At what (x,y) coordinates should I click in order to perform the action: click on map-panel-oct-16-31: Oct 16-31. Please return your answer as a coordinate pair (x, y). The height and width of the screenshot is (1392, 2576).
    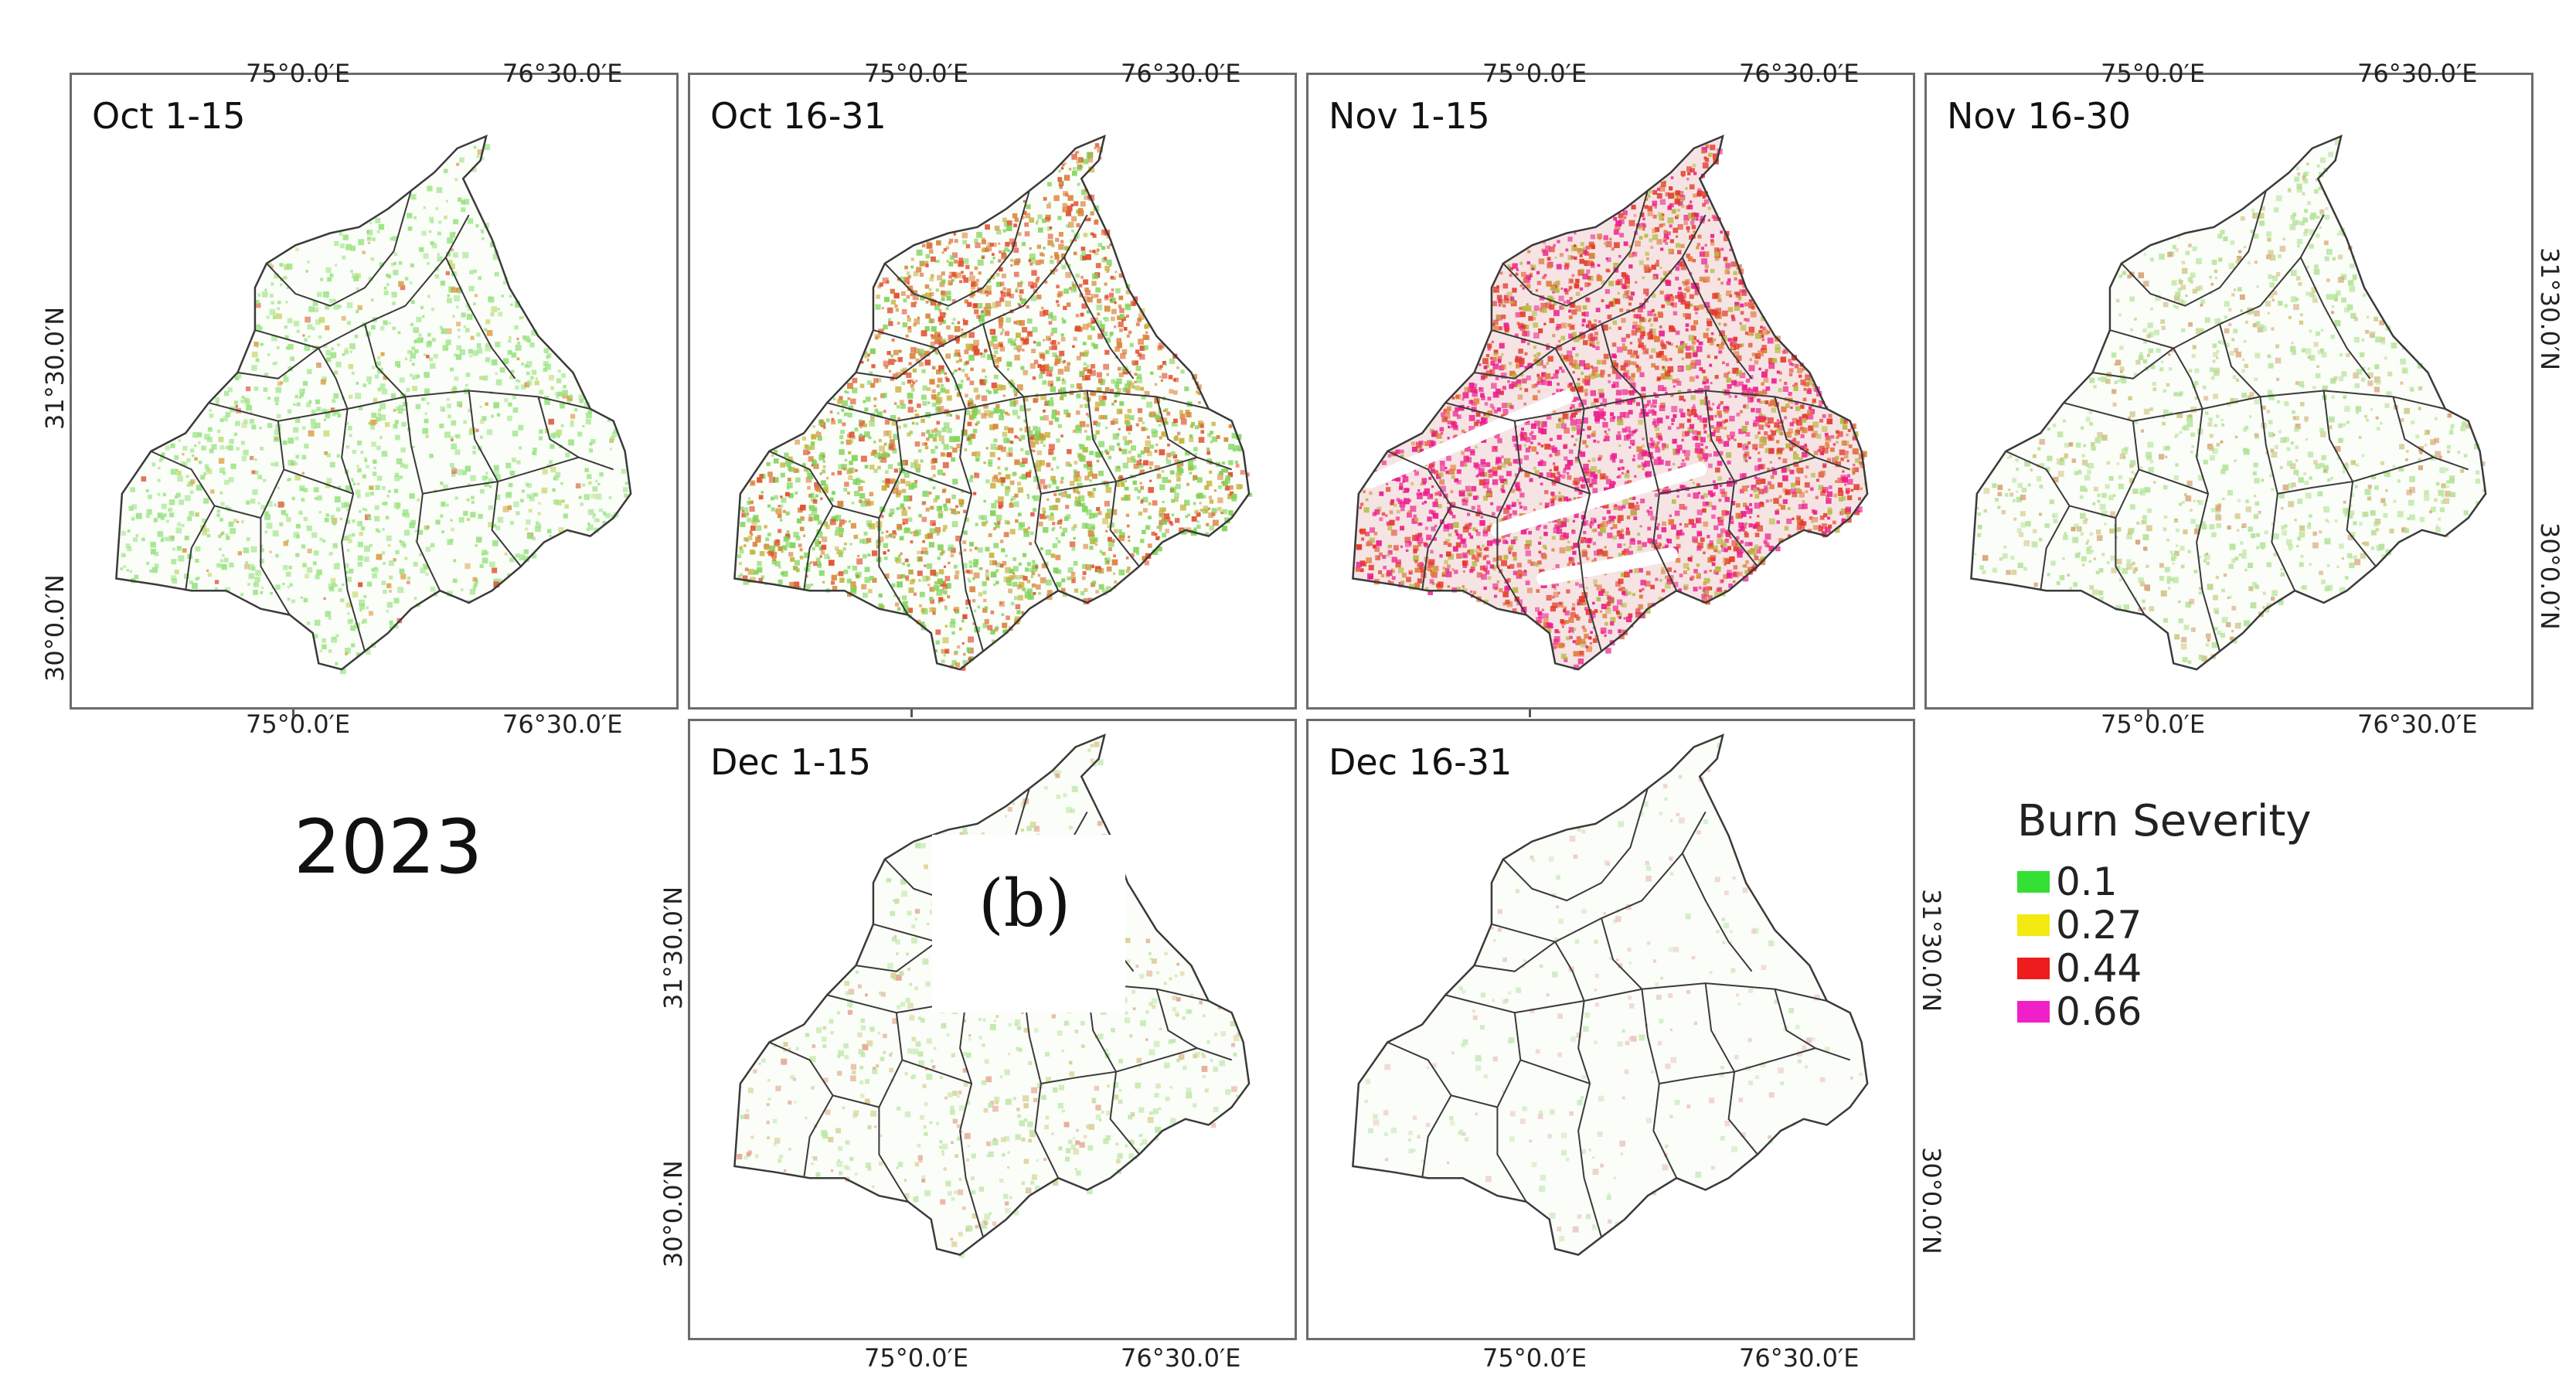
    Looking at the image, I should click on (993, 391).